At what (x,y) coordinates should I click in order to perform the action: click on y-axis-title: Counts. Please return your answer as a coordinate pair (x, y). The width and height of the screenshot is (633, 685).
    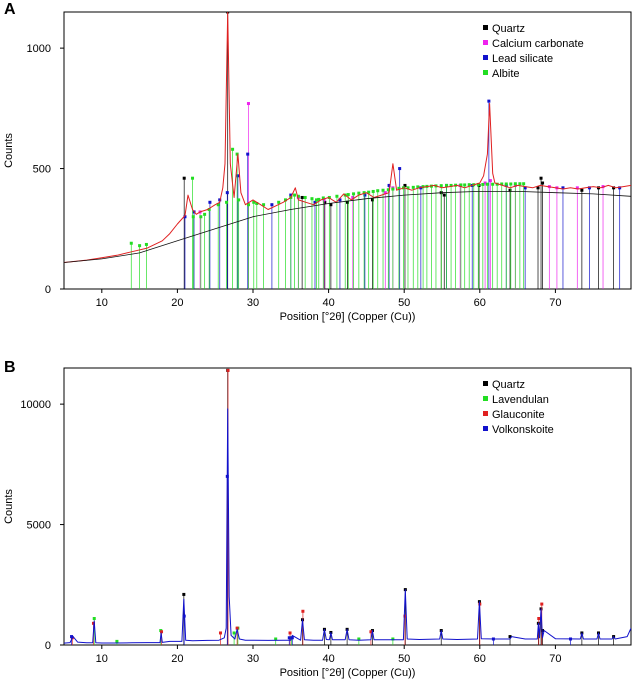
    Looking at the image, I should click on (9, 150).